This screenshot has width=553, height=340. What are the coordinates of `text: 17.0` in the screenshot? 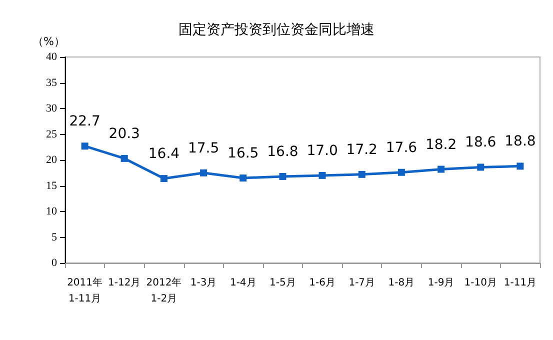 It's located at (322, 150).